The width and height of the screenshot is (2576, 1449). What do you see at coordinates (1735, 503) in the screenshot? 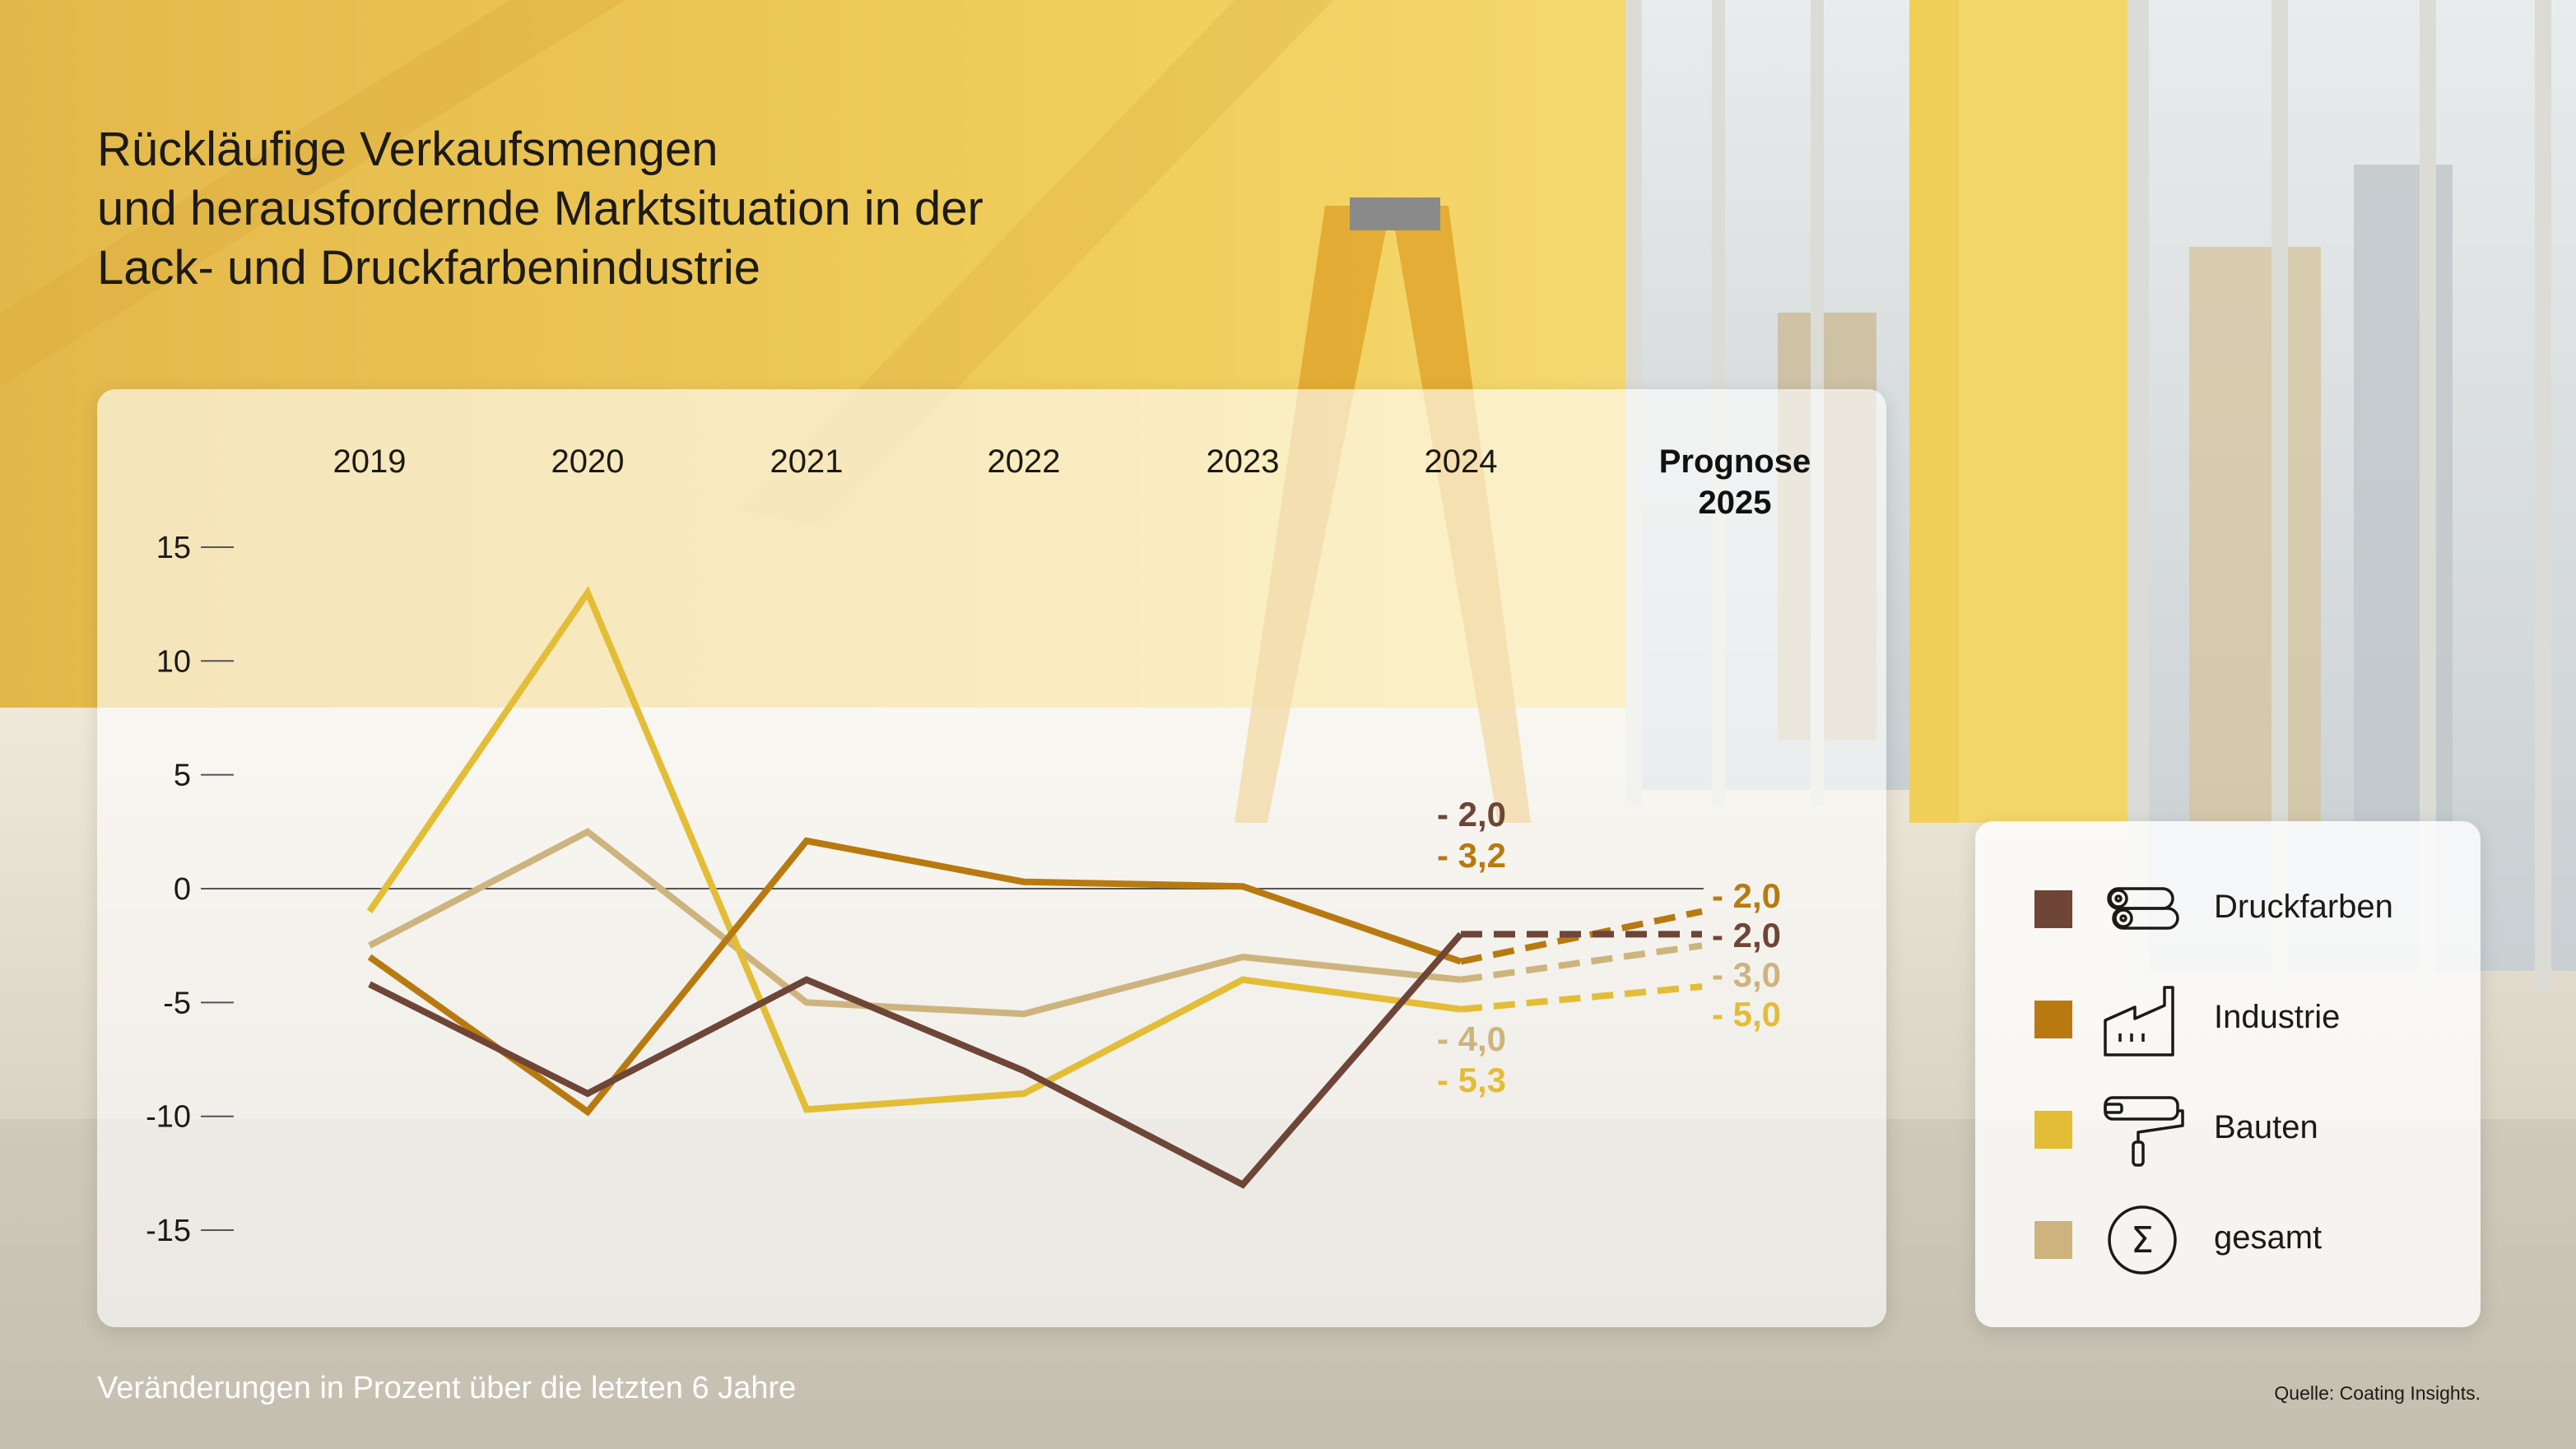
I see `x-tick-label-forecast: 2025` at bounding box center [1735, 503].